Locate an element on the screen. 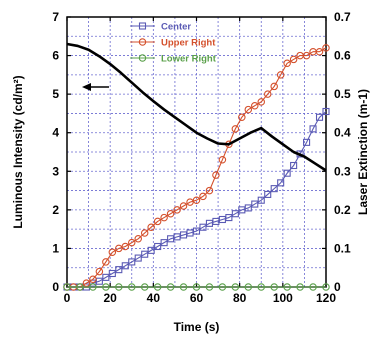 The height and width of the screenshot is (341, 377). x-tick-label: 0 is located at coordinates (67, 298).